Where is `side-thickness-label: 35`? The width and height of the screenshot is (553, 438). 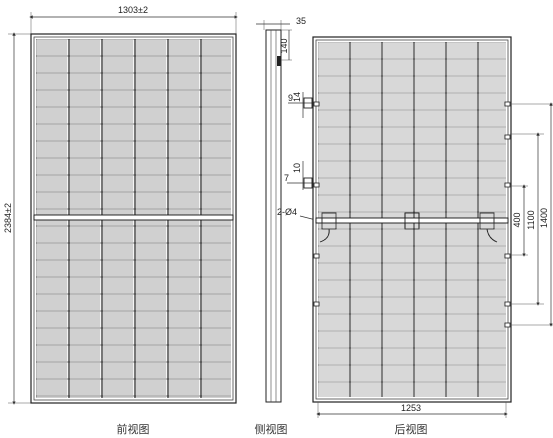 side-thickness-label: 35 is located at coordinates (301, 21).